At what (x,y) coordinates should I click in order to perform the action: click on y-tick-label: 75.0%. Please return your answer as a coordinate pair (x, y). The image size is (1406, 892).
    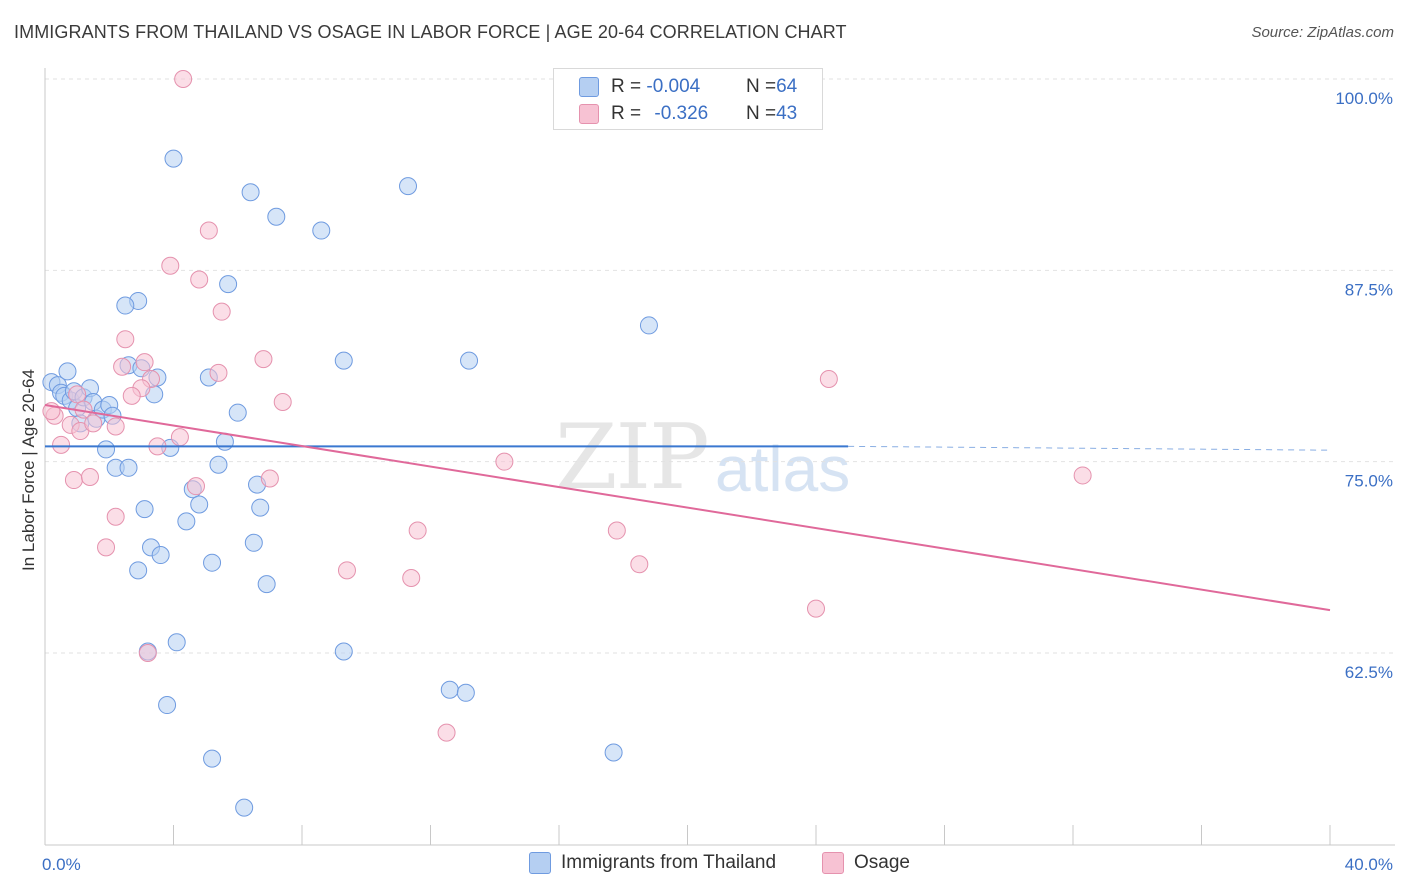
    Looking at the image, I should click on (1369, 481).